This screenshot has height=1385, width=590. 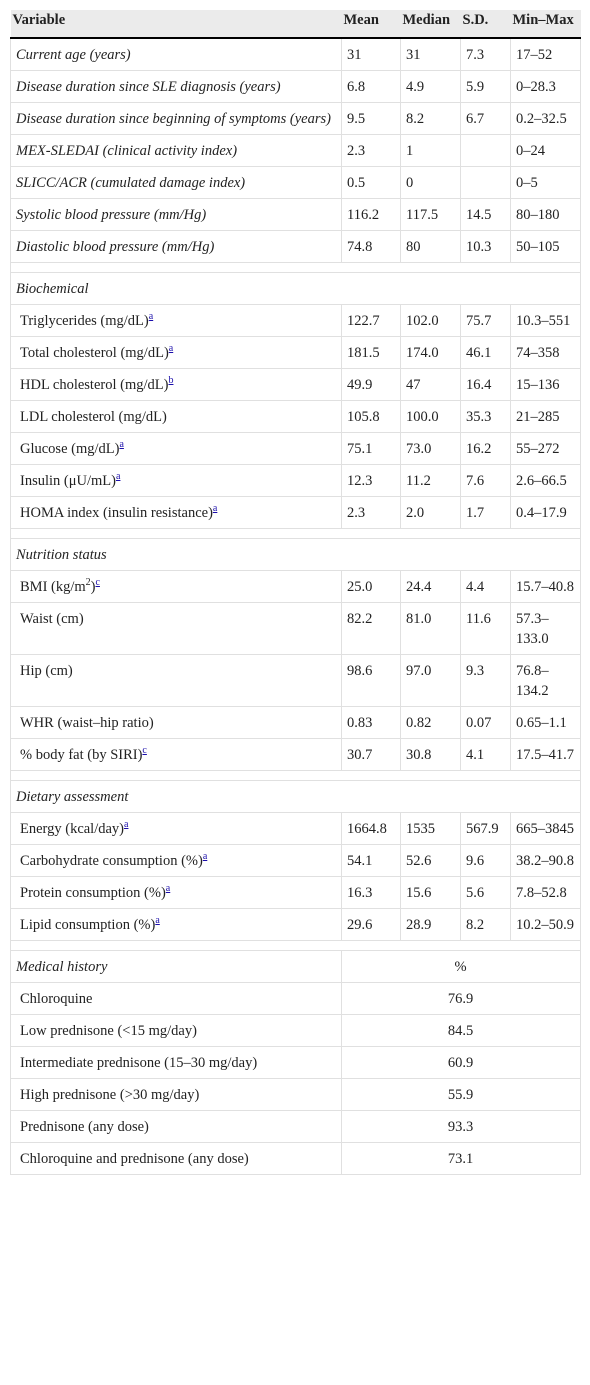 What do you see at coordinates (115, 247) in the screenshot?
I see `label-text: Diastolic blood pressure (mm/Hg)` at bounding box center [115, 247].